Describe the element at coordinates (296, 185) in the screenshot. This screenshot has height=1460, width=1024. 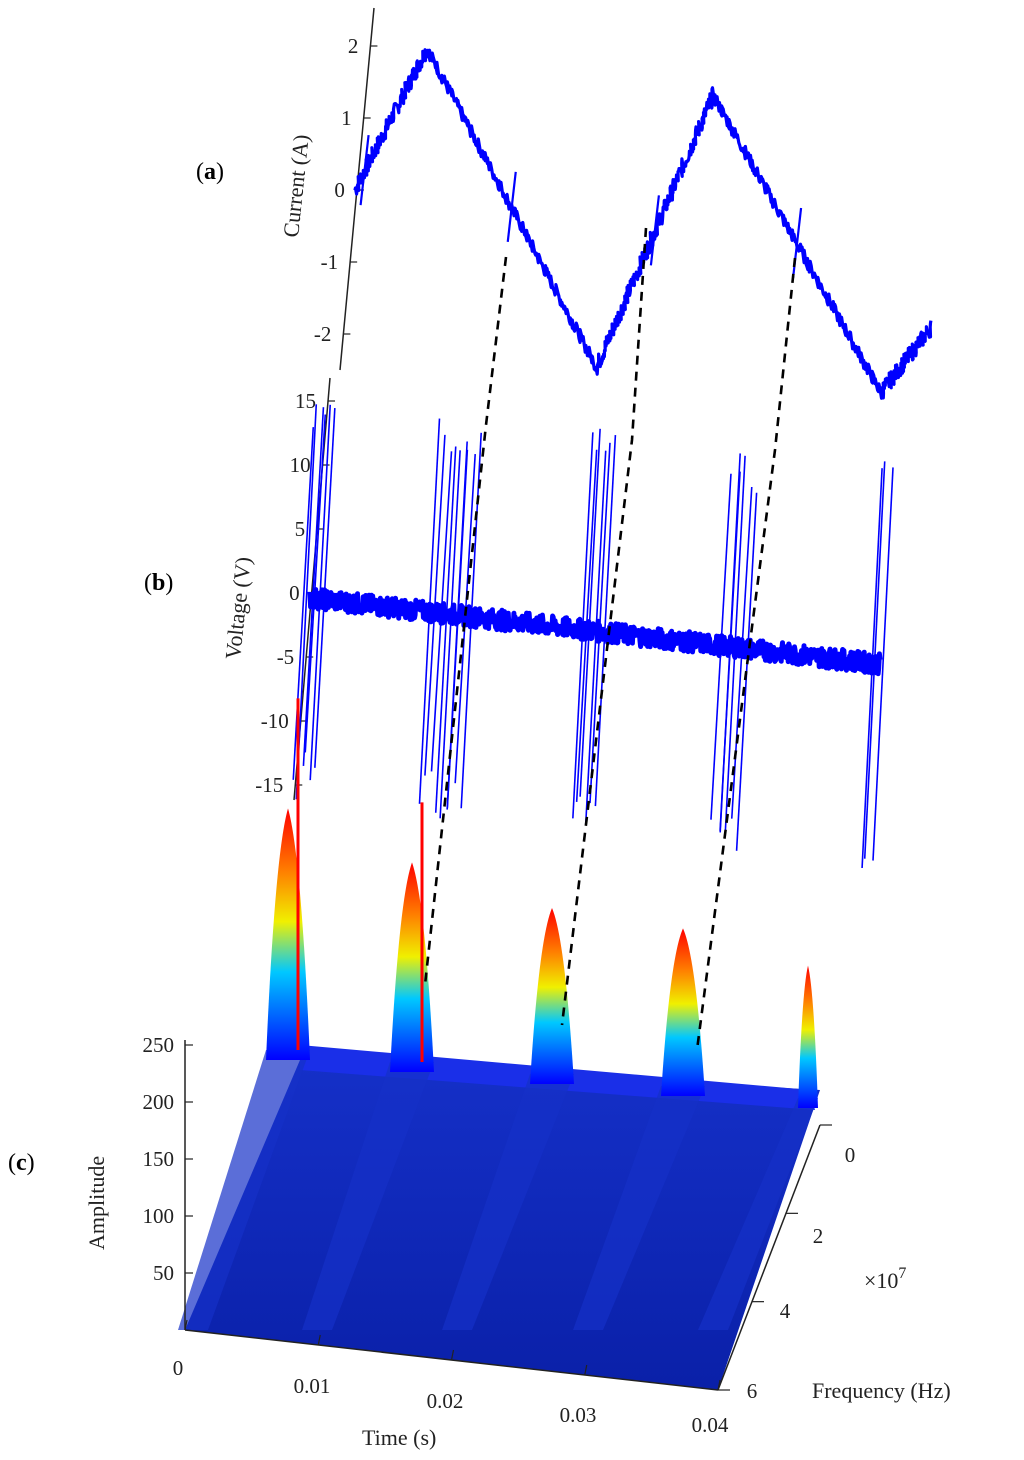
I see `panel-a-y-axis-title: Current (A)` at that location.